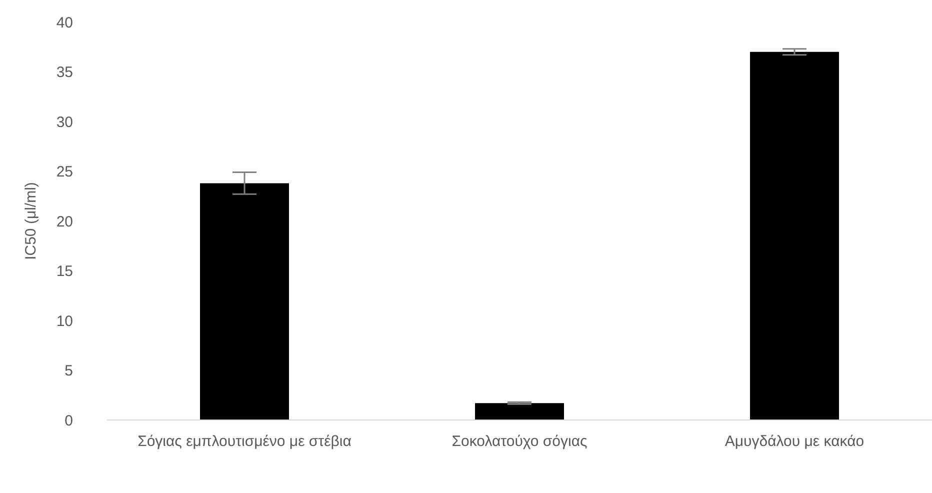 This screenshot has width=932, height=493. Describe the element at coordinates (245, 441) in the screenshot. I see `x-tick-label: Σόγιας εμπλουτισμένο με στέβια` at that location.